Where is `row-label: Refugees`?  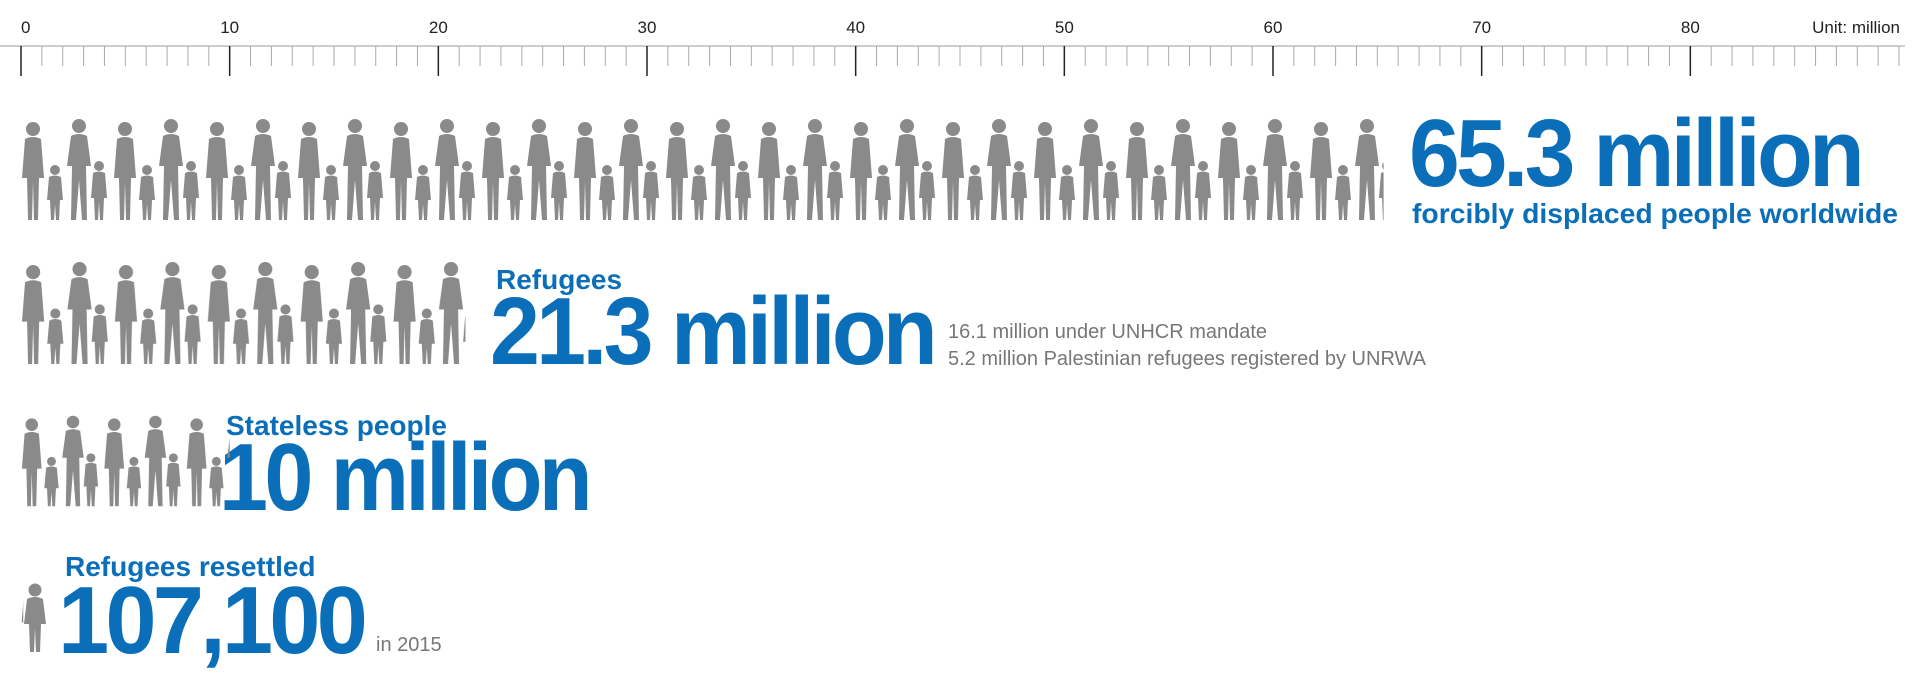 row-label: Refugees is located at coordinates (559, 279).